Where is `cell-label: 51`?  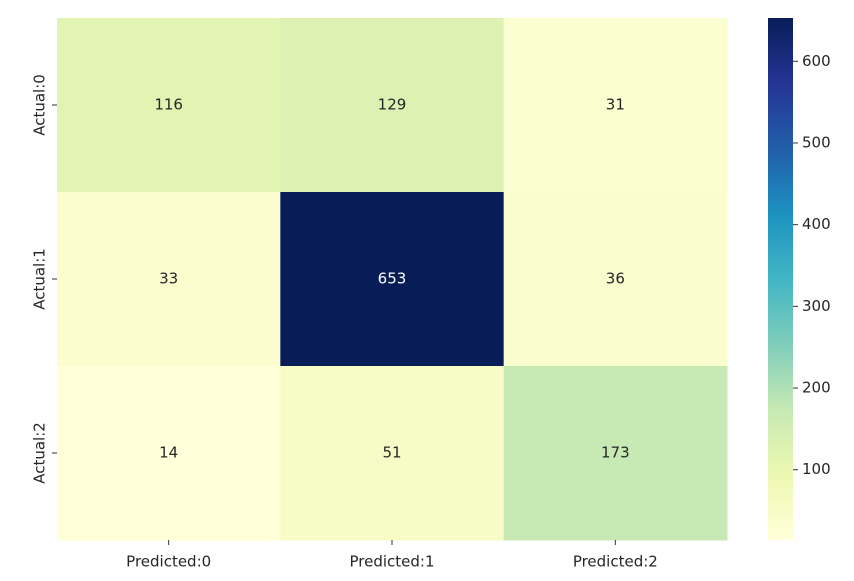
cell-label: 51 is located at coordinates (391, 453).